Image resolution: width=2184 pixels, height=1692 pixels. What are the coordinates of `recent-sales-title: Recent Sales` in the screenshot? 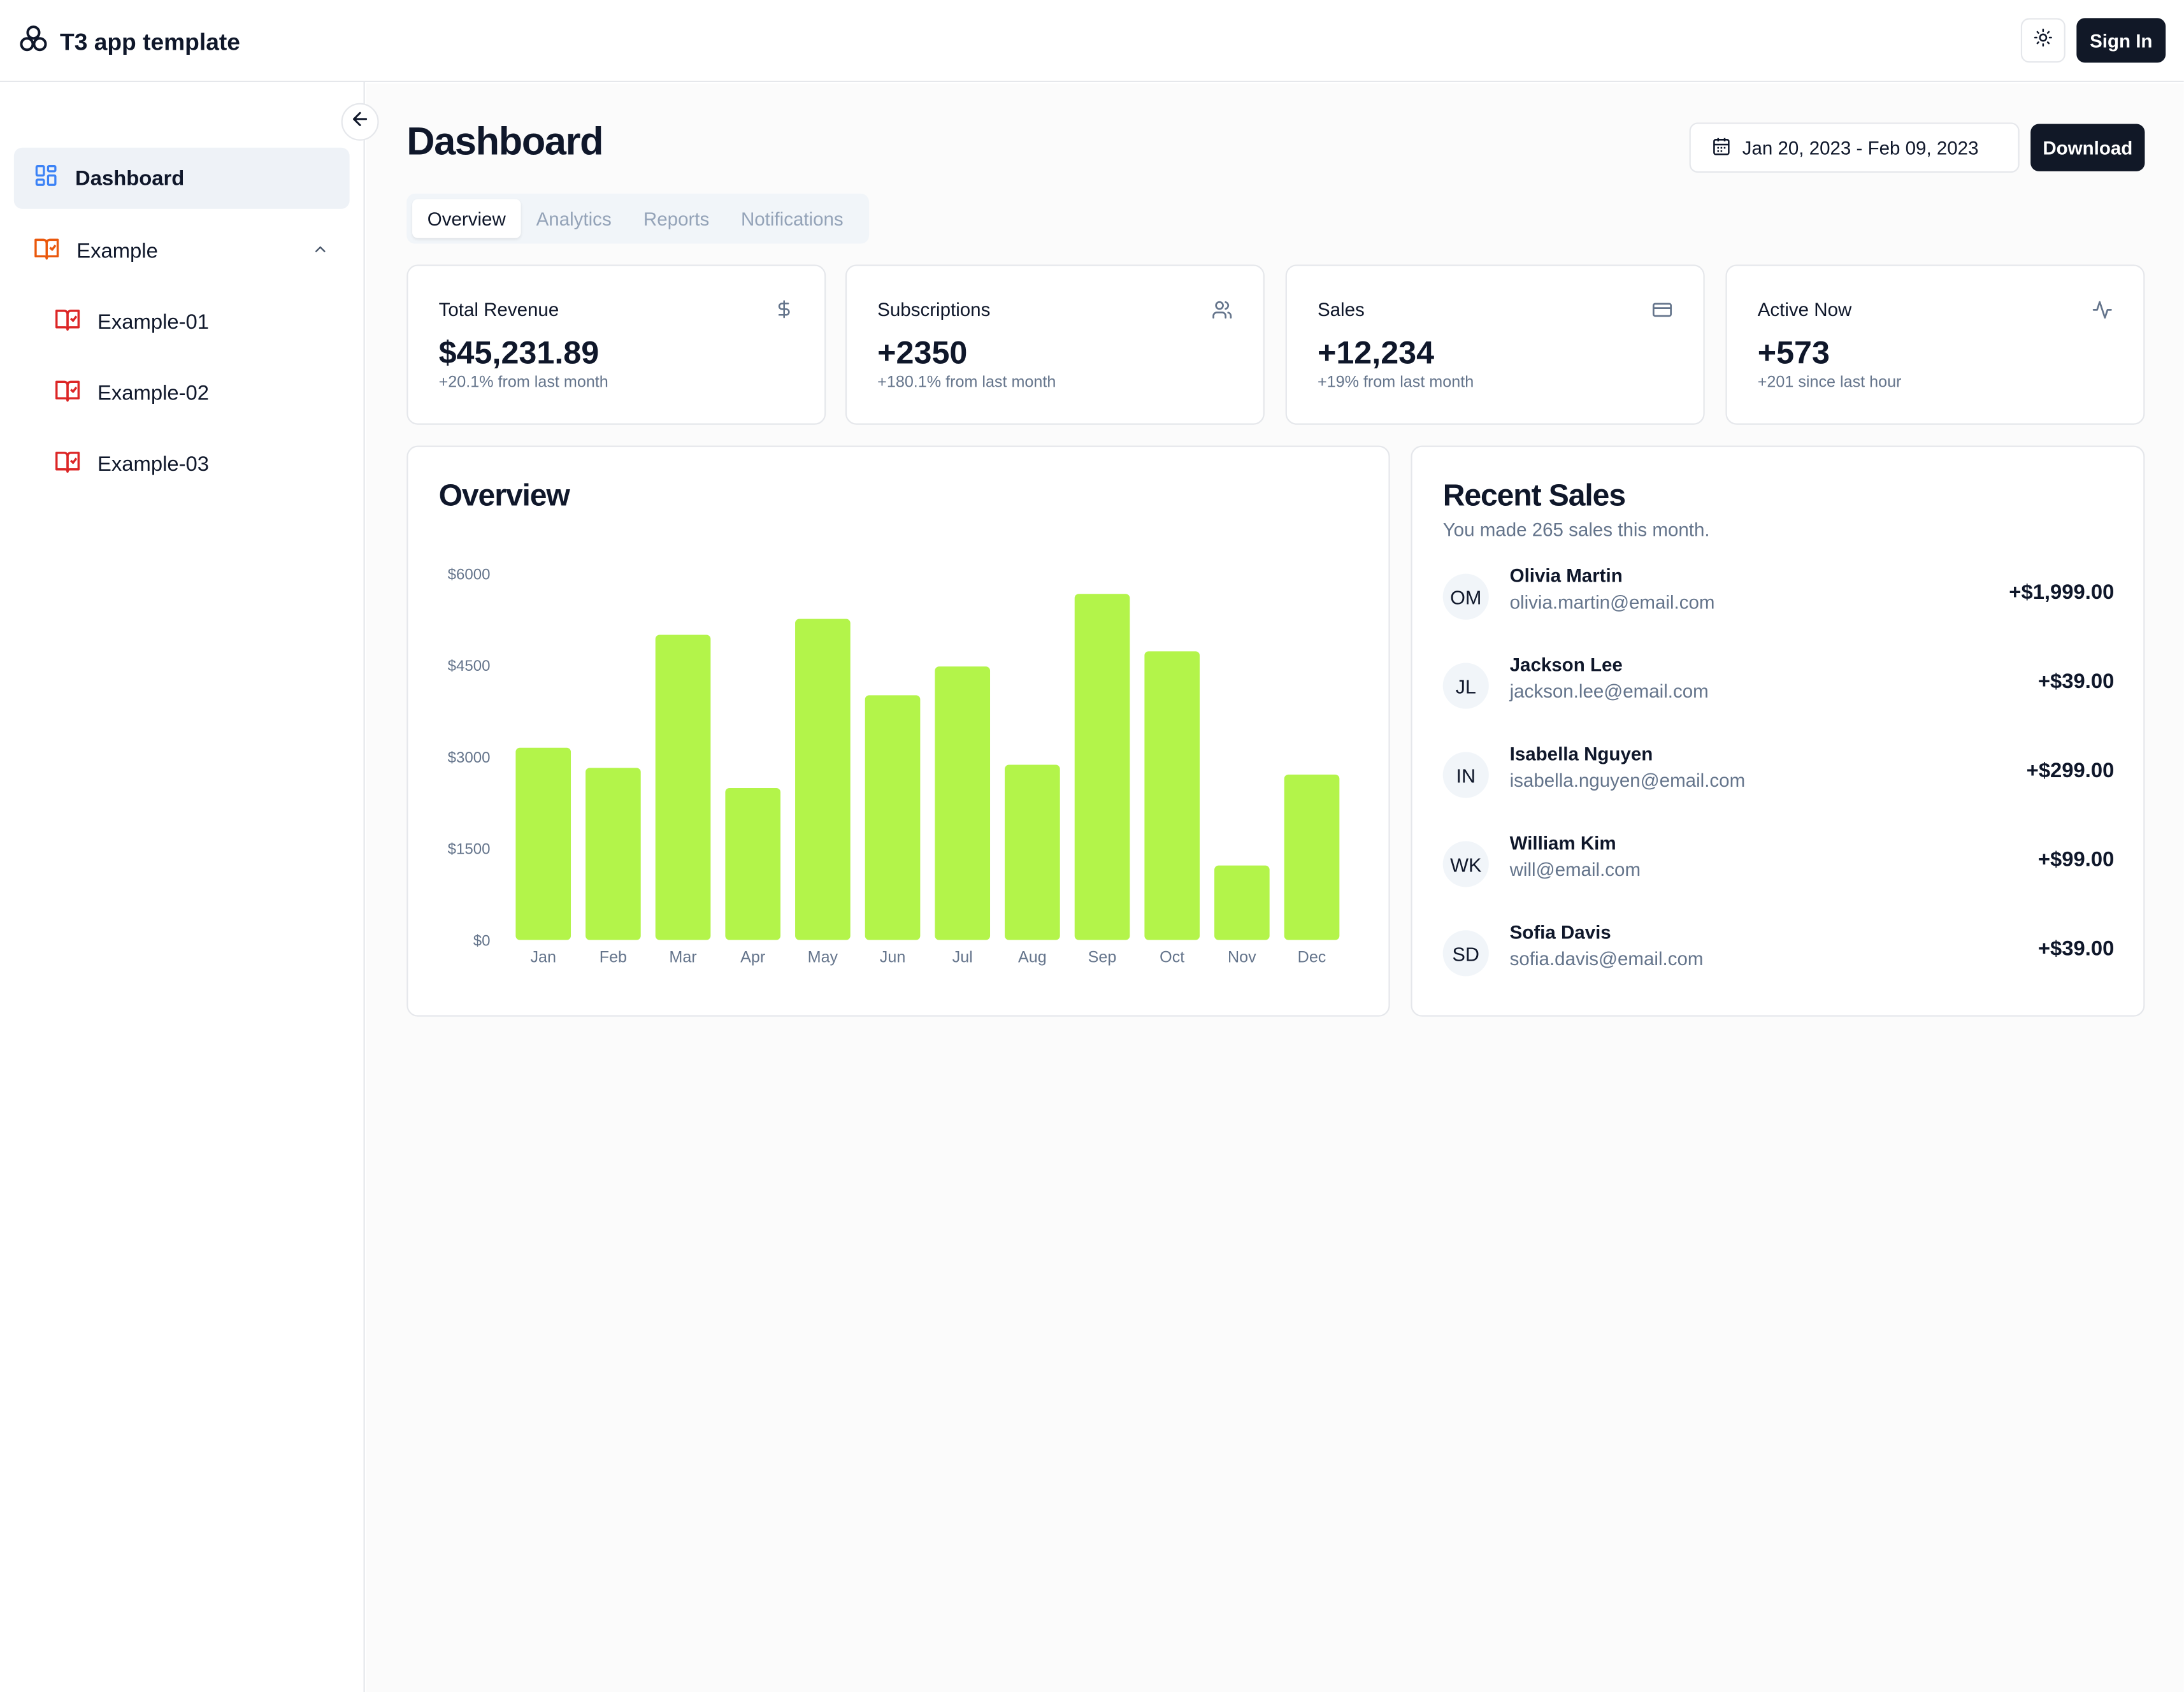 It's located at (1534, 495).